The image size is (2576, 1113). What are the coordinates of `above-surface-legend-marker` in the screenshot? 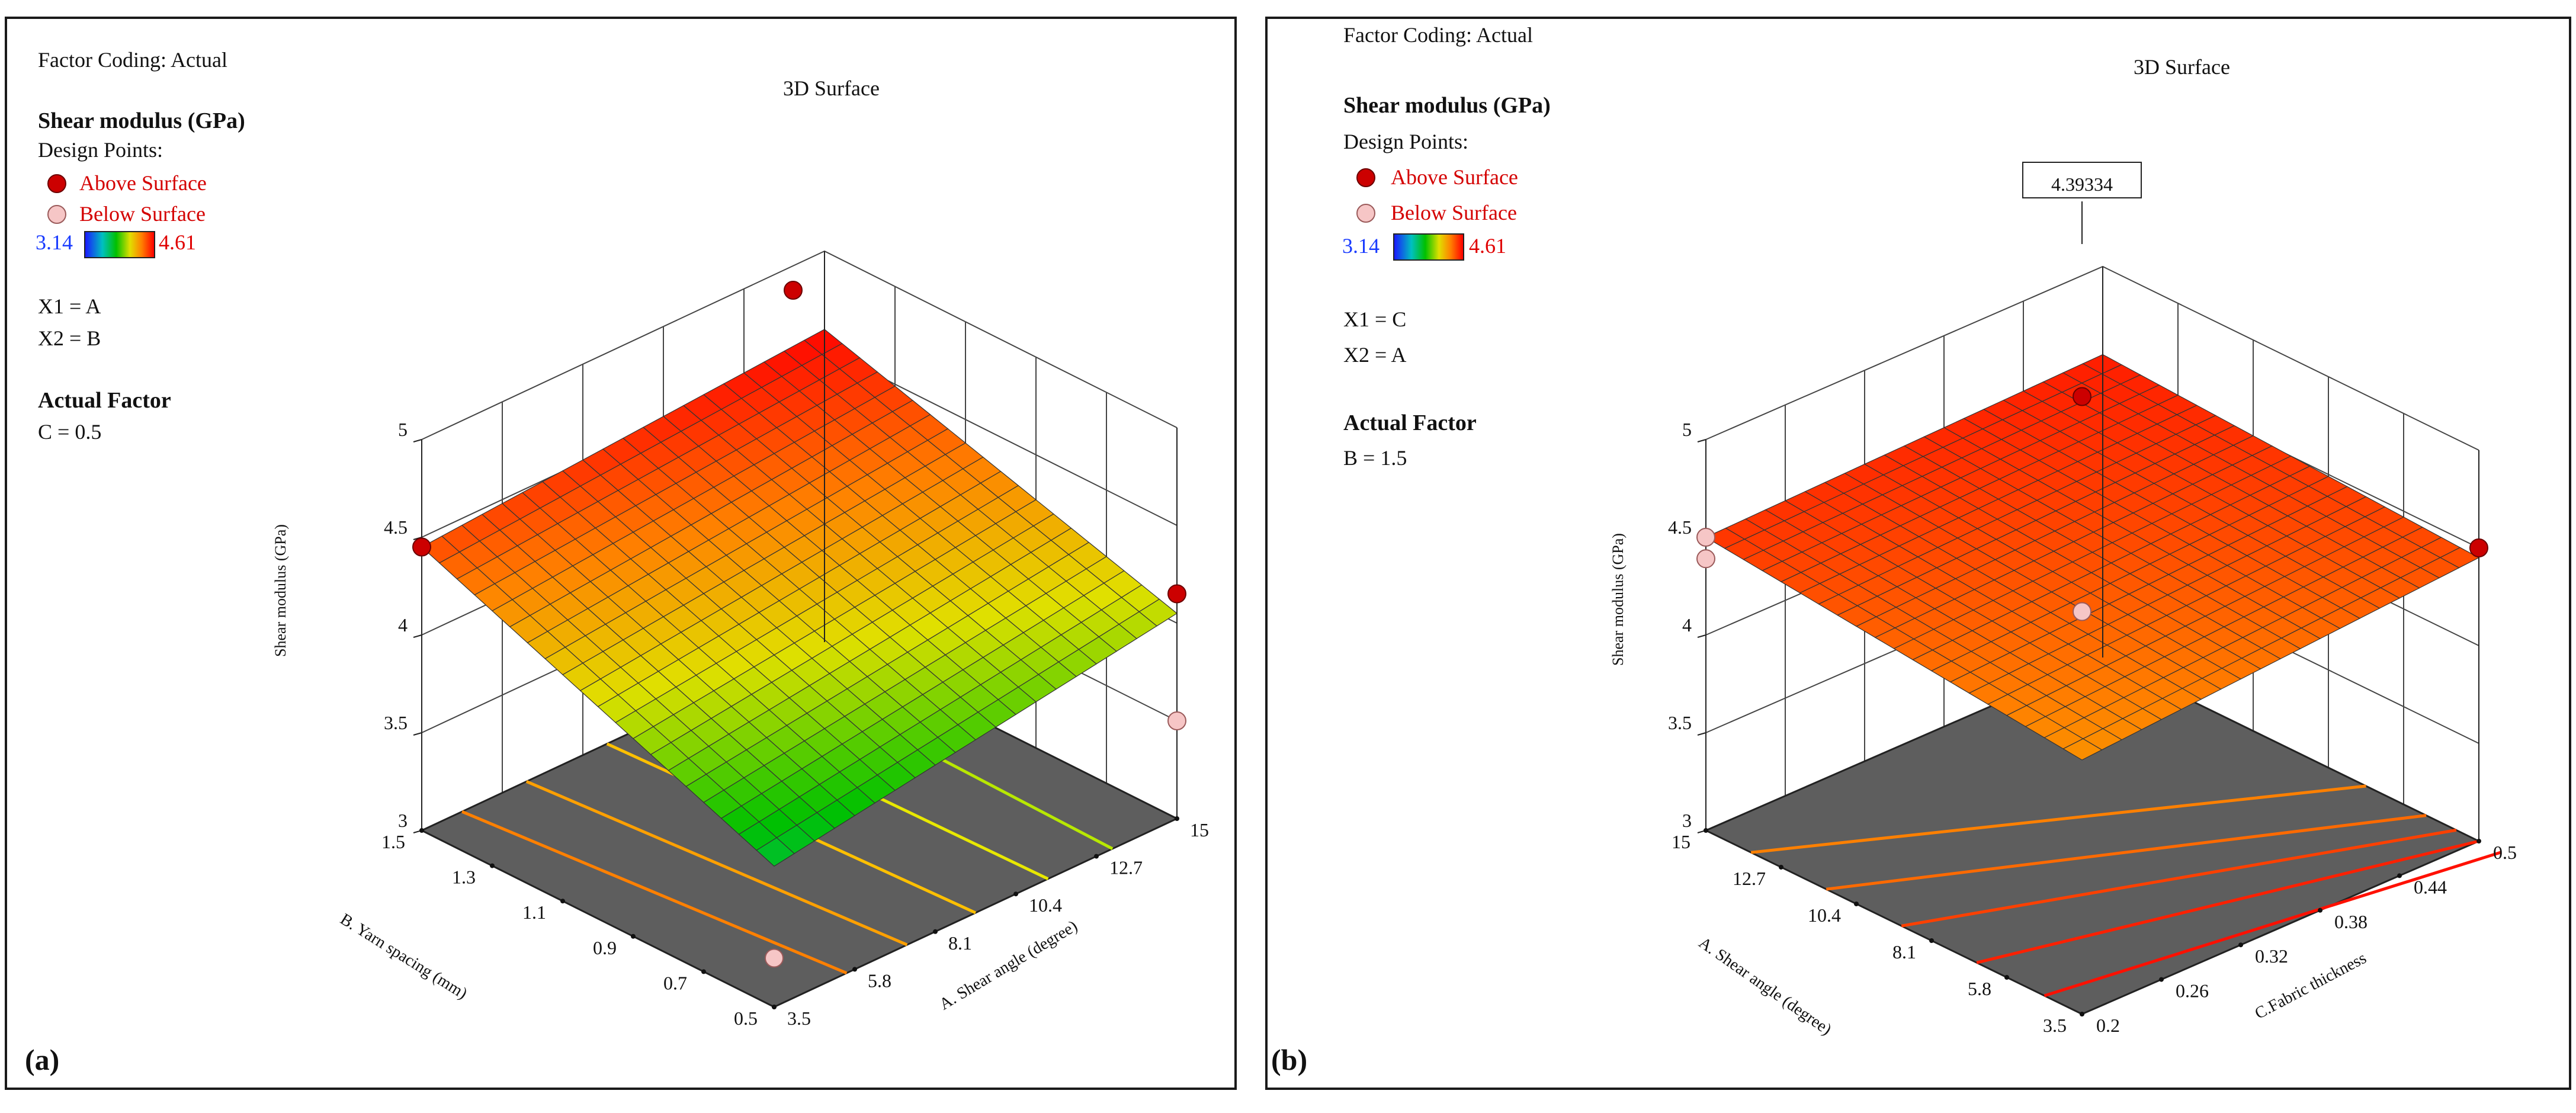 It's located at (1365, 178).